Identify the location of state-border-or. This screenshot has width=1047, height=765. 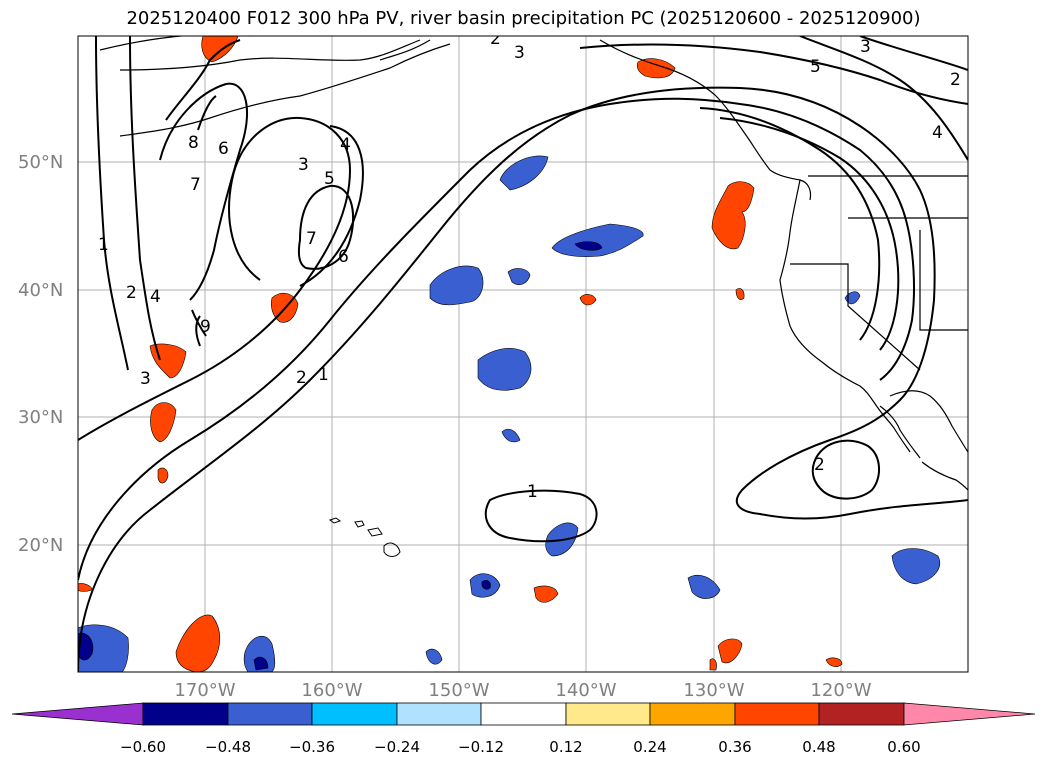
(888, 253).